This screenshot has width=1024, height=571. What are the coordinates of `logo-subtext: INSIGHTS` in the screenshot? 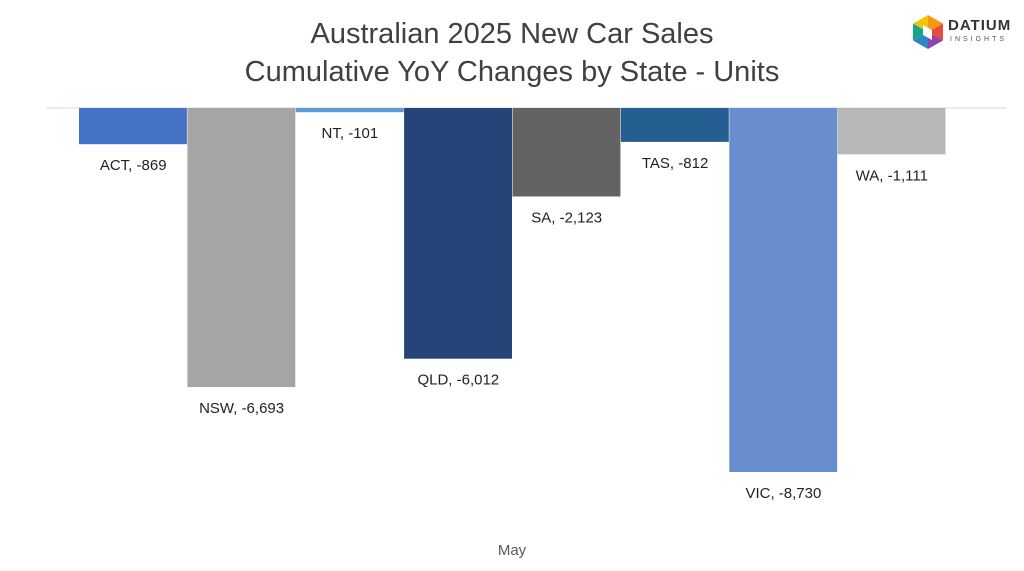 It's located at (979, 39).